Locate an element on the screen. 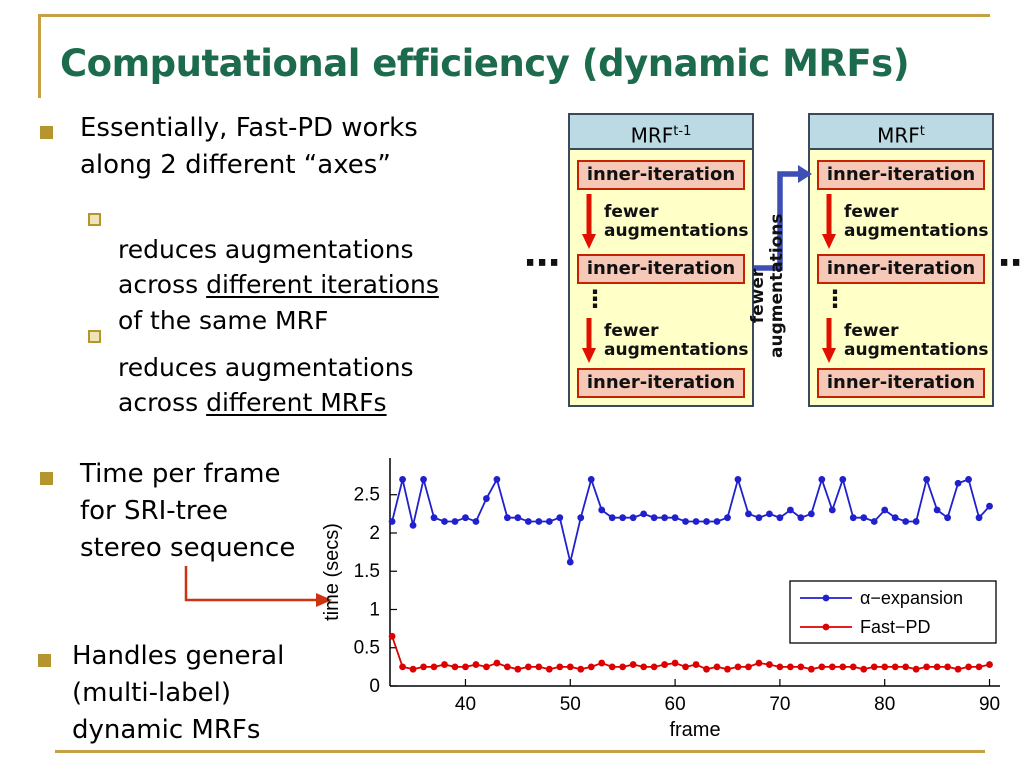 The image size is (1024, 768). mrf-prev-header-base: MRF is located at coordinates (652, 135).